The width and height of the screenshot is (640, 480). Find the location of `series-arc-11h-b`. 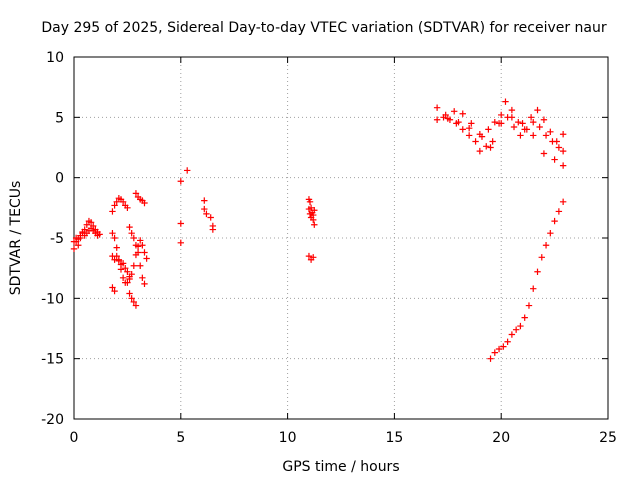

series-arc-11h-b is located at coordinates (311, 213).